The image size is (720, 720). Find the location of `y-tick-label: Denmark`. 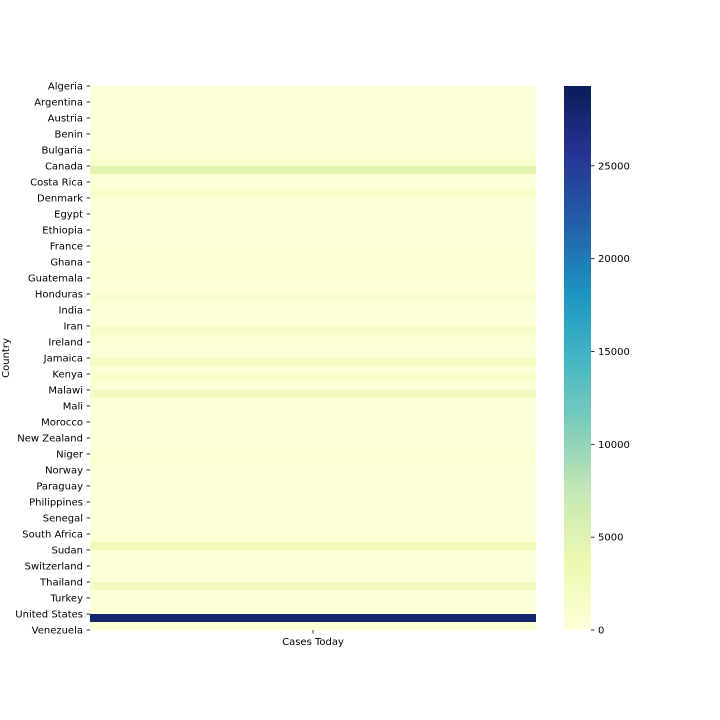

y-tick-label: Denmark is located at coordinates (60, 199).